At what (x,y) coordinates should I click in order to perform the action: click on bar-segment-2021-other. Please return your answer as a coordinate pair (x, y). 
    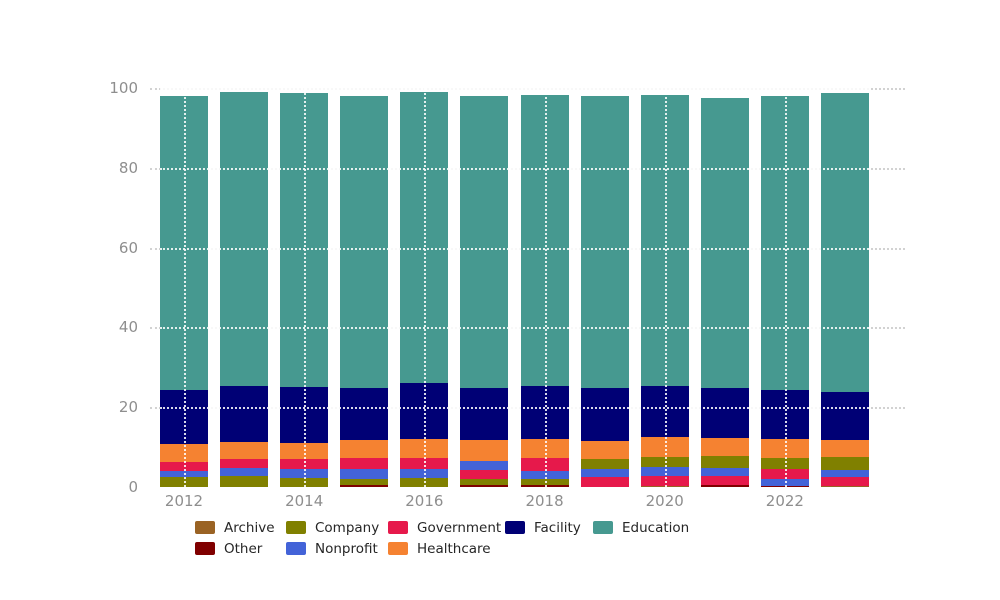
    Looking at the image, I should click on (724, 486).